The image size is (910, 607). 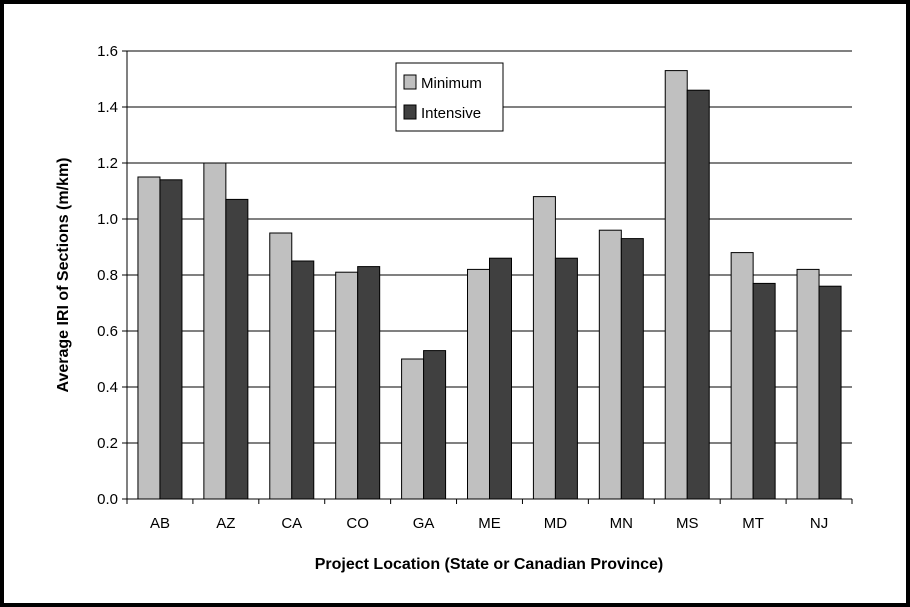 What do you see at coordinates (819, 523) in the screenshot?
I see `x-tick-label: NJ` at bounding box center [819, 523].